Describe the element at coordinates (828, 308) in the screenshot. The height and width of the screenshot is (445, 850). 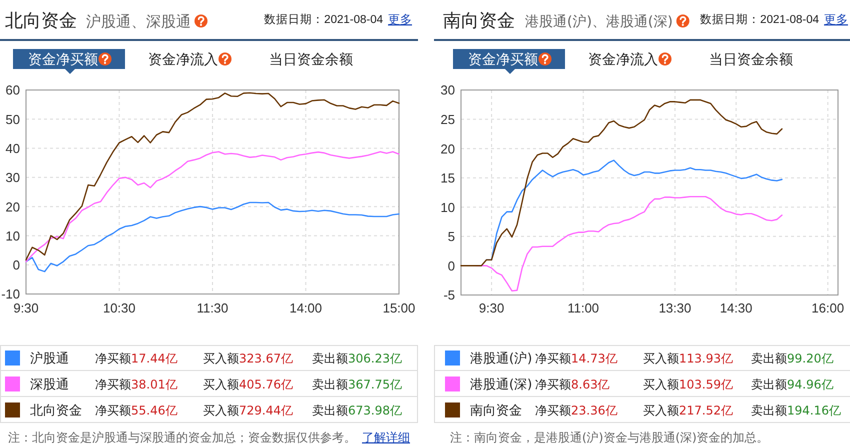
I see `x-tick-label: 16:00` at that location.